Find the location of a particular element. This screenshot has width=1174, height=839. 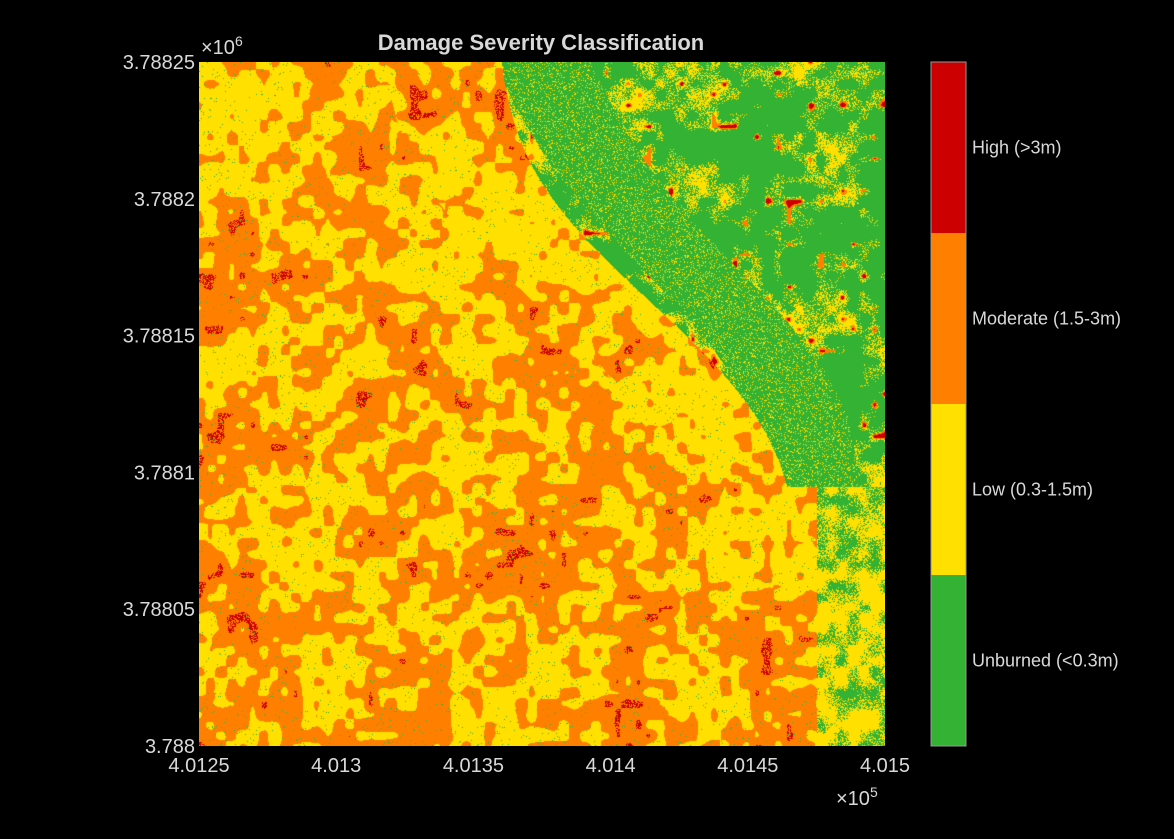

y-multiplier: ×10⁶ is located at coordinates (222, 46).